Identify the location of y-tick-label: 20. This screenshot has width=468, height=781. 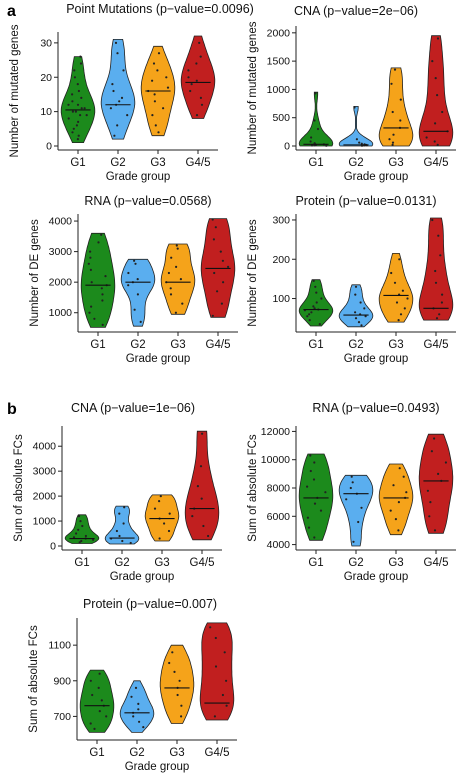
(46, 78).